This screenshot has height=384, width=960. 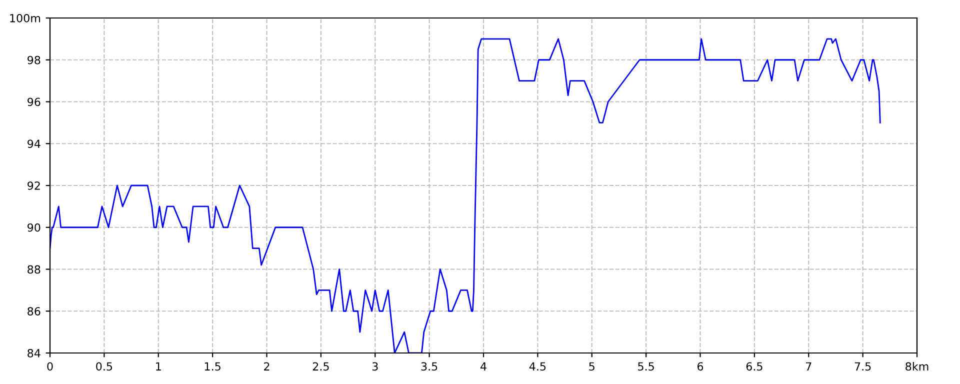 What do you see at coordinates (212, 366) in the screenshot?
I see `x-tick-label: 1.5` at bounding box center [212, 366].